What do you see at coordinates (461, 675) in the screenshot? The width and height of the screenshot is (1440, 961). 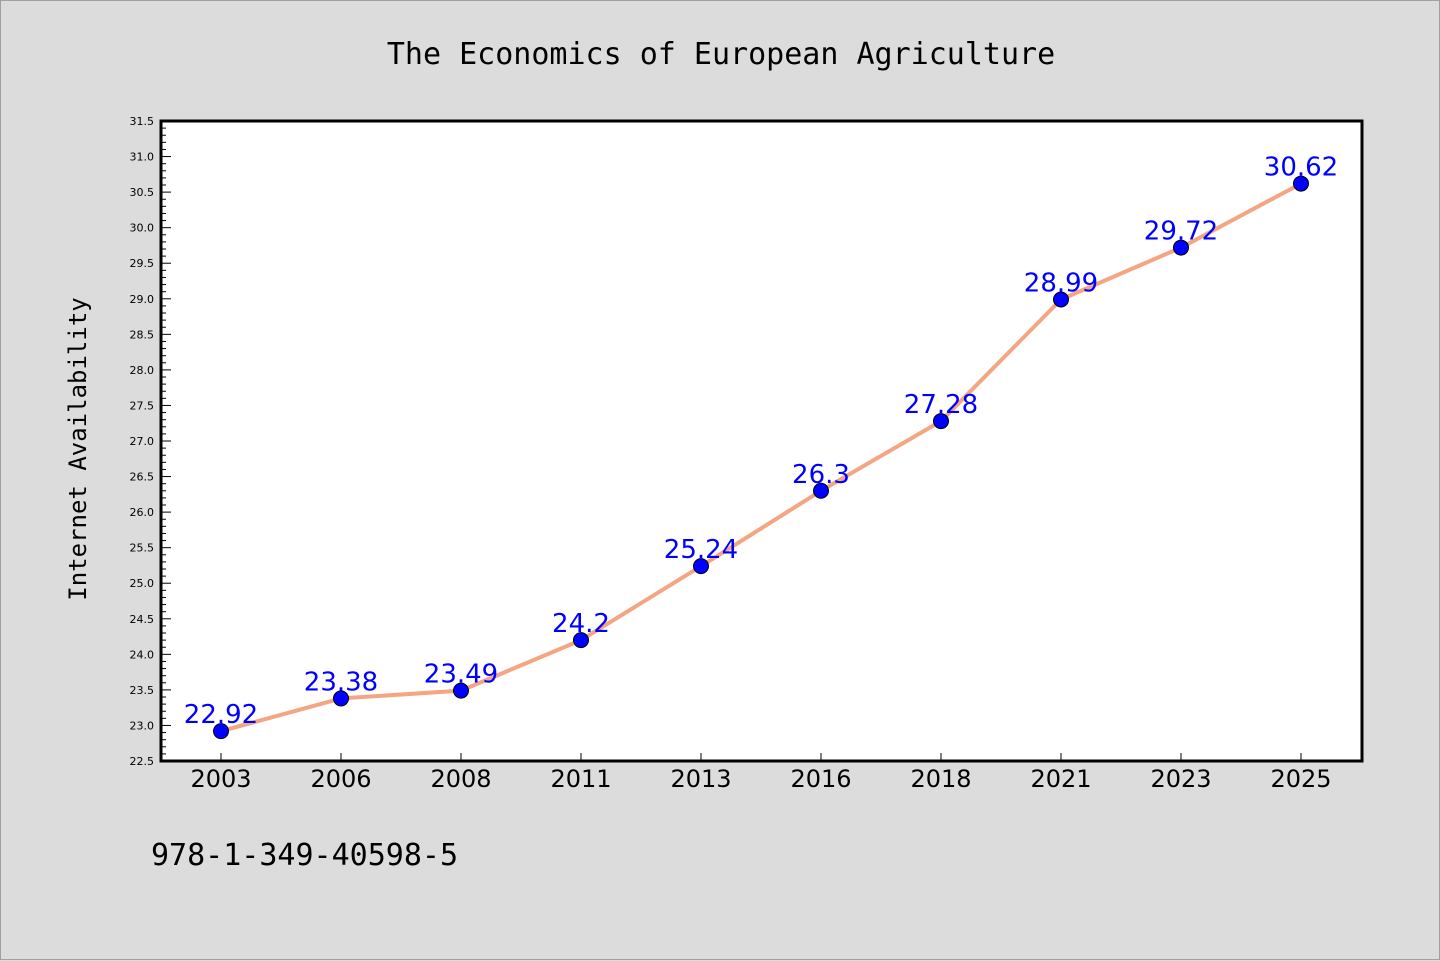 I see `data-label: 23.49` at bounding box center [461, 675].